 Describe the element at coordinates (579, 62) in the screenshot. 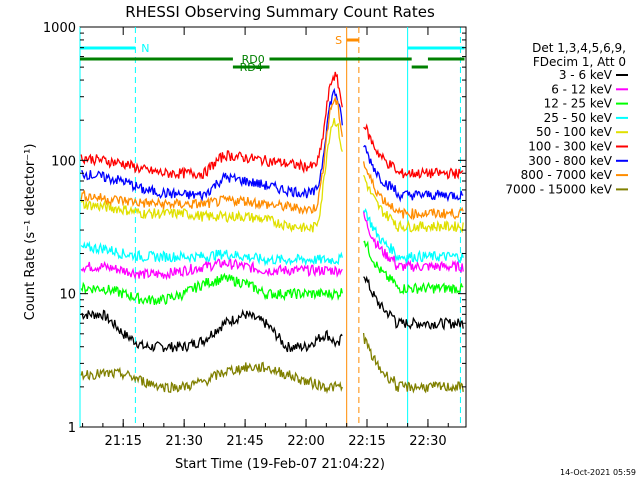

I see `legend-header-line-2: FDecim 1, Att 0` at that location.